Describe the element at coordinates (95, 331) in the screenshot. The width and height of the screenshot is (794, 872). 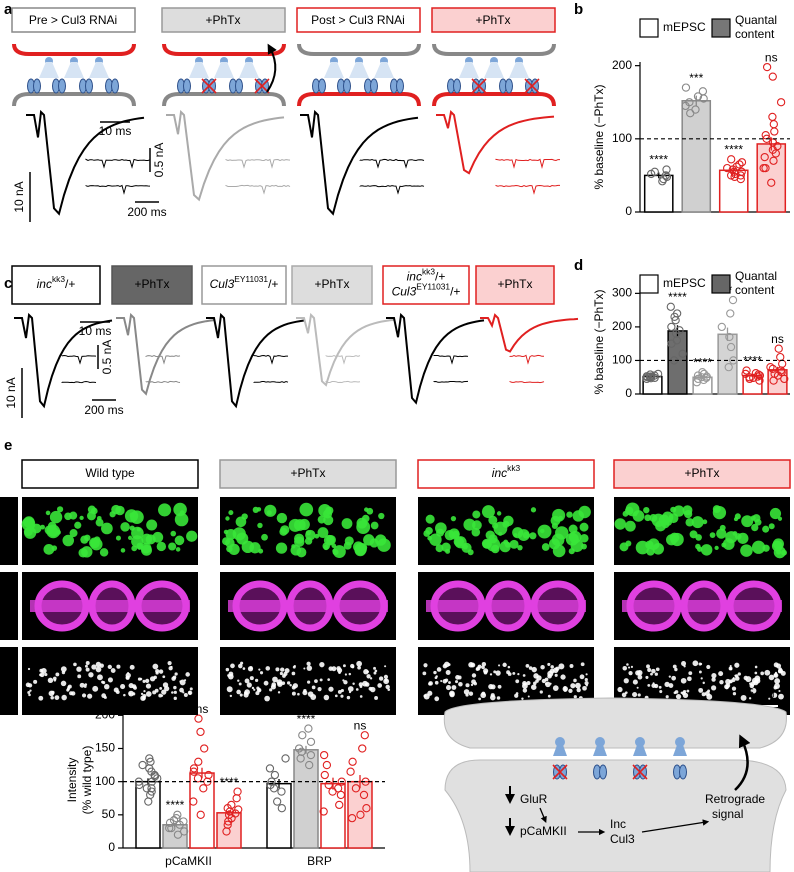
I see `scale-label: 10 ms` at that location.